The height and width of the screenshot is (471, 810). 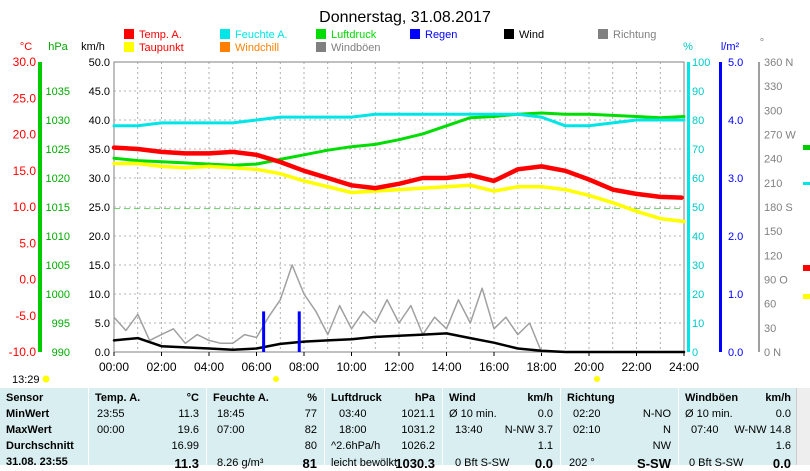 What do you see at coordinates (762, 430) in the screenshot?
I see `stats-gust-max-value: W-NW 14.8` at bounding box center [762, 430].